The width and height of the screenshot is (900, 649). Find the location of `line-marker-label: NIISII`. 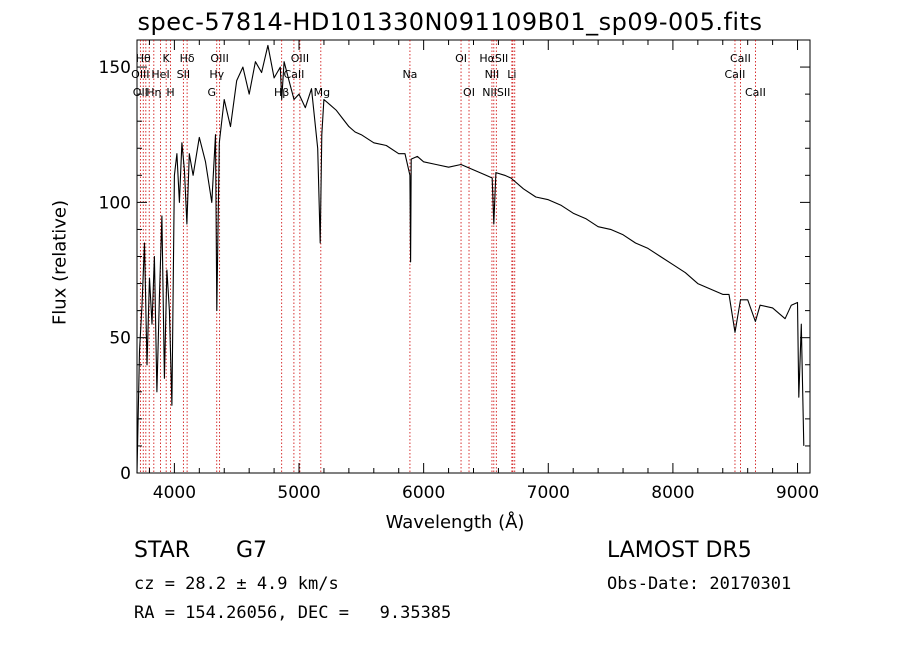

line-marker-label: NIISII is located at coordinates (496, 92).